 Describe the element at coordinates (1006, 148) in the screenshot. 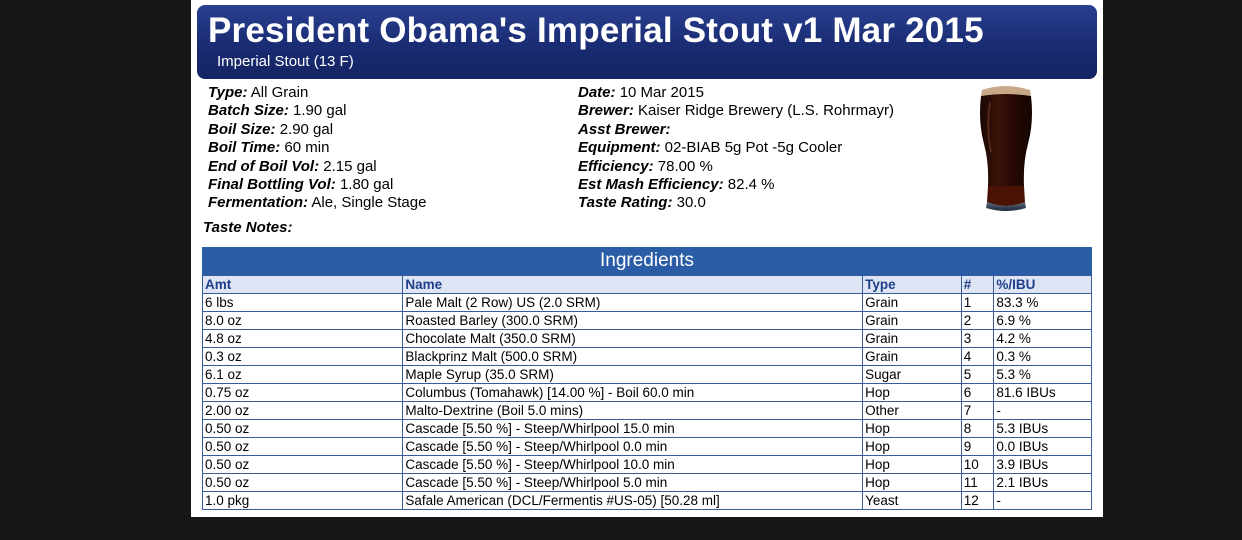

I see `beer-glass-icon` at that location.